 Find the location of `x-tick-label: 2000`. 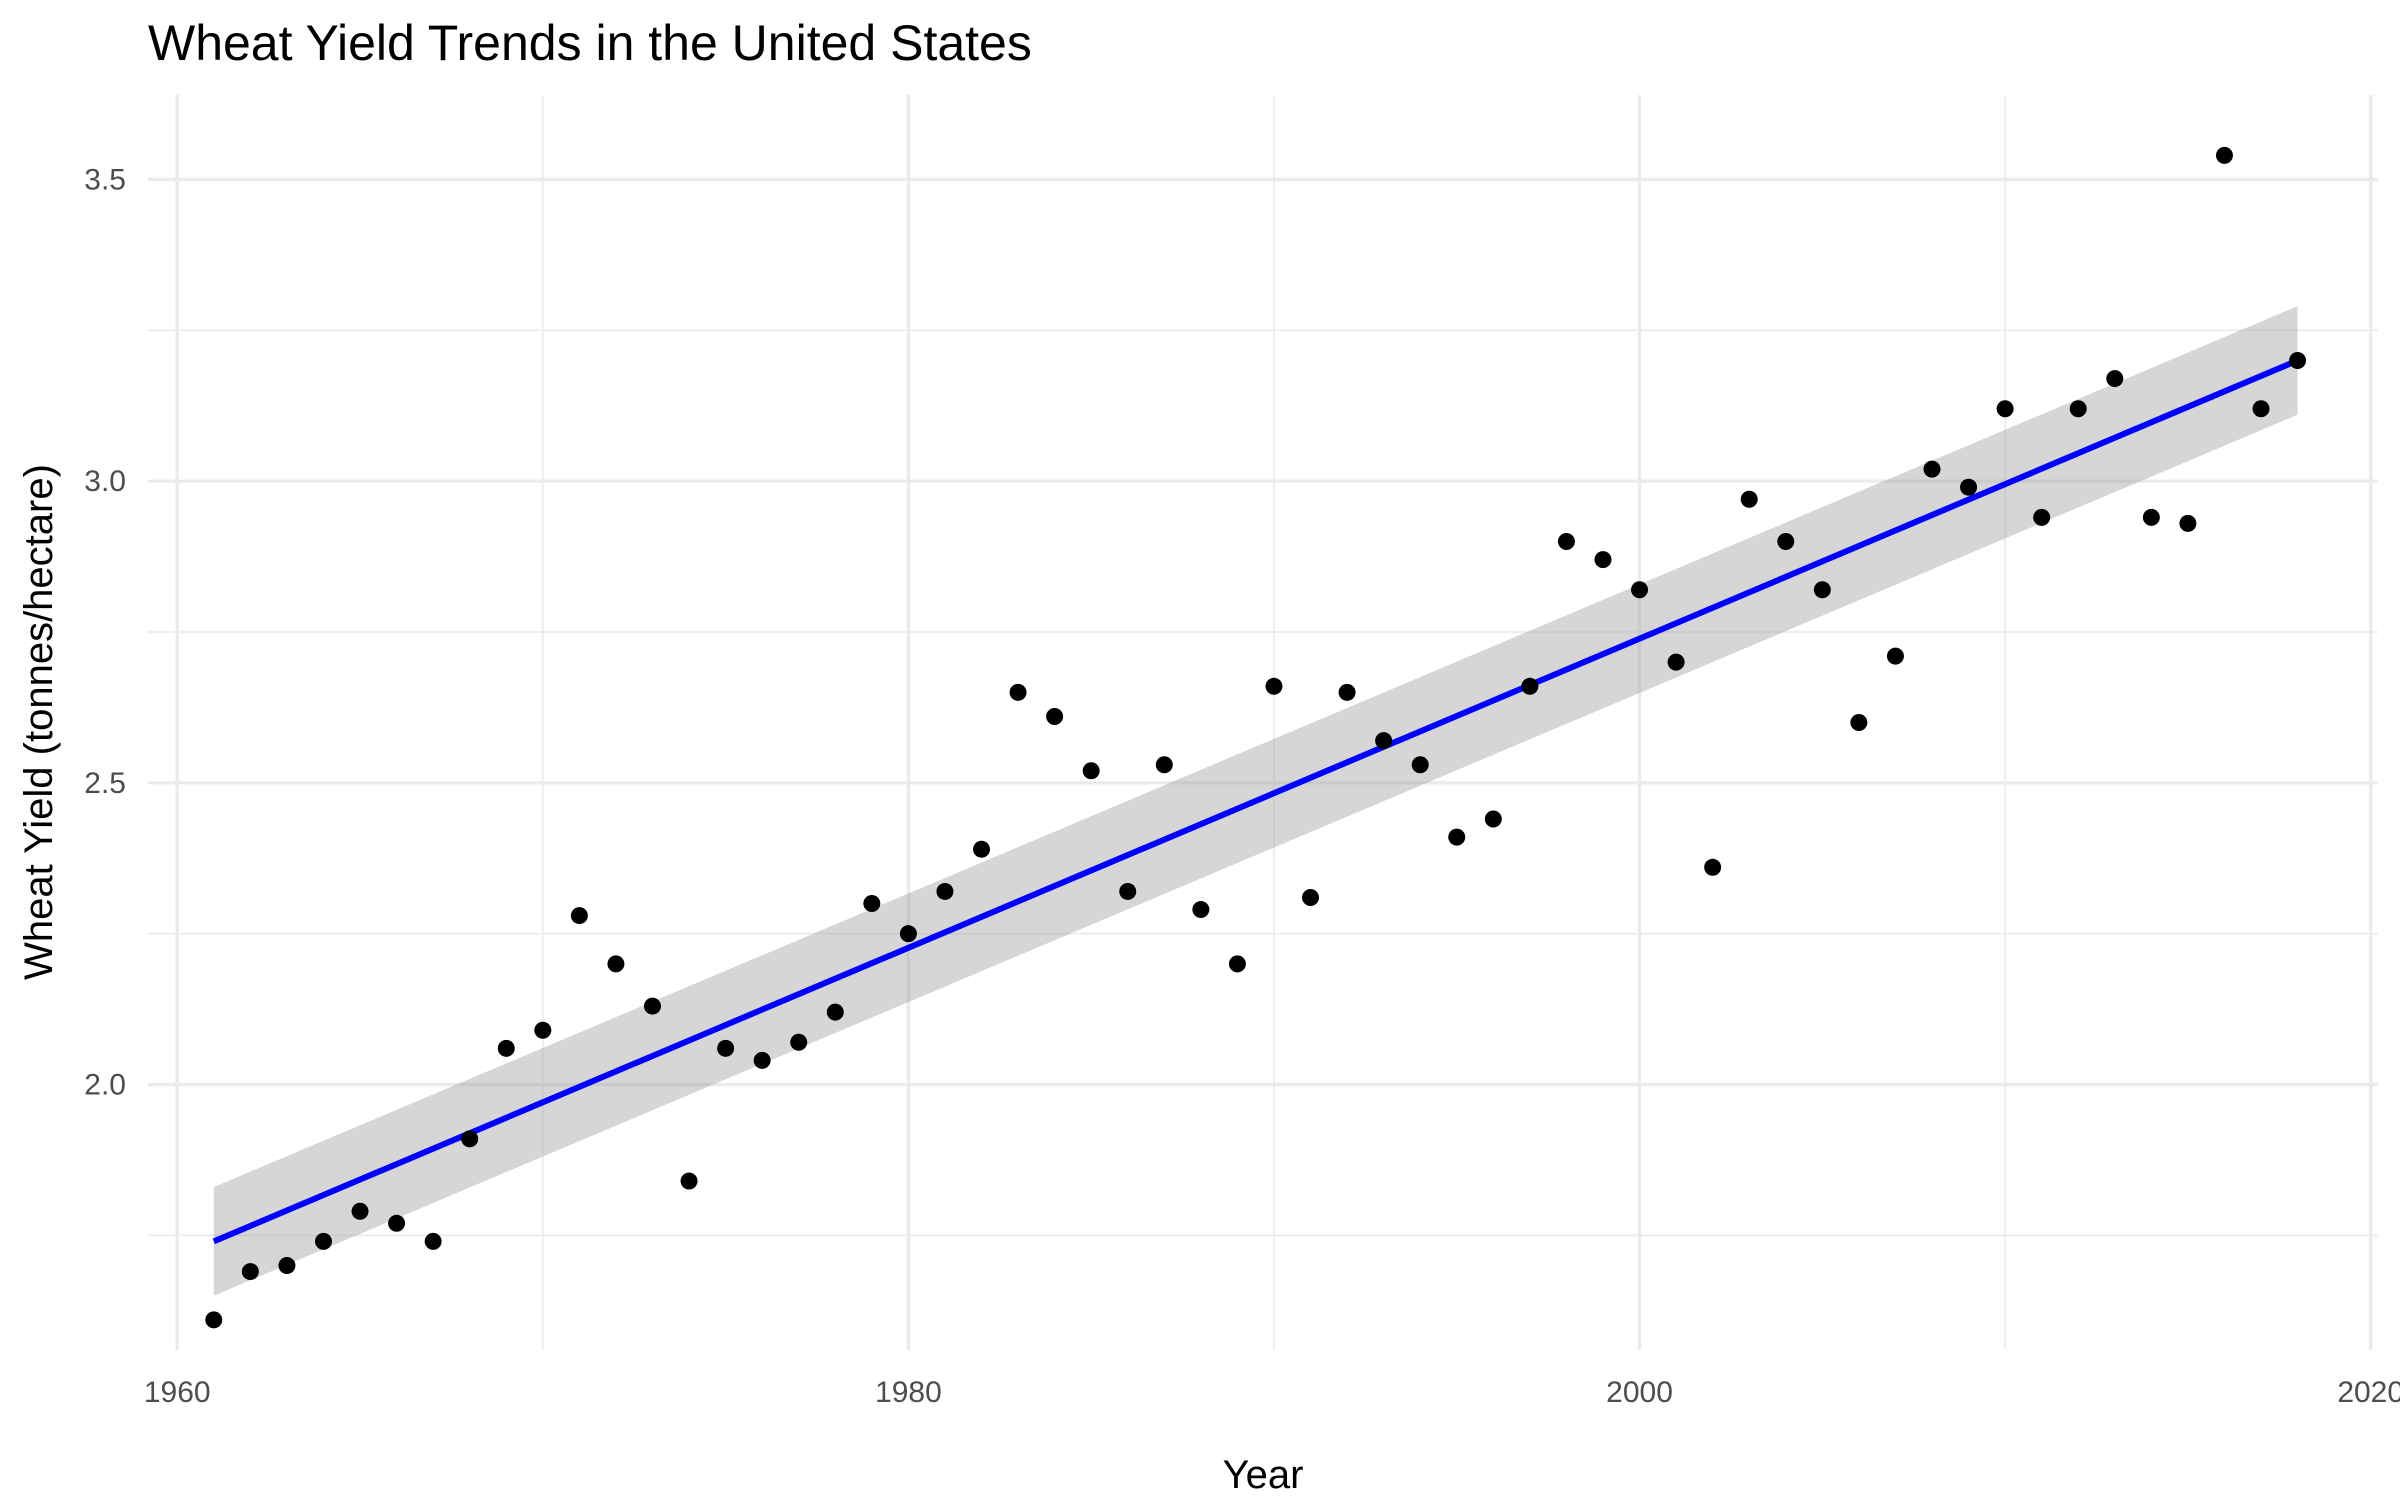

x-tick-label: 2000 is located at coordinates (1639, 1392).